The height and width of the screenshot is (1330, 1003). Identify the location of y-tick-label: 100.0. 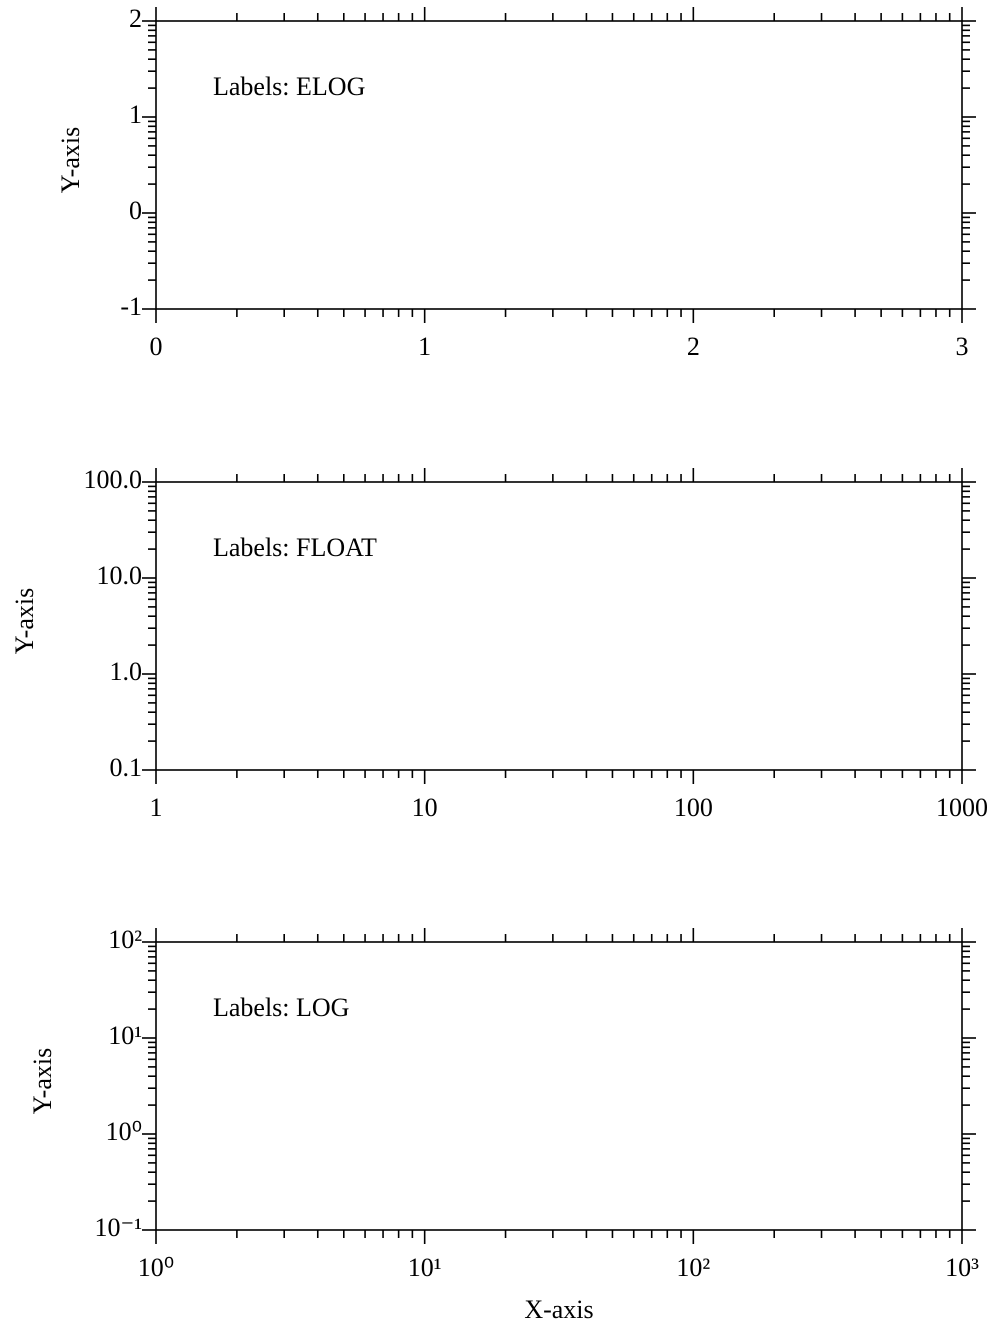
(113, 479).